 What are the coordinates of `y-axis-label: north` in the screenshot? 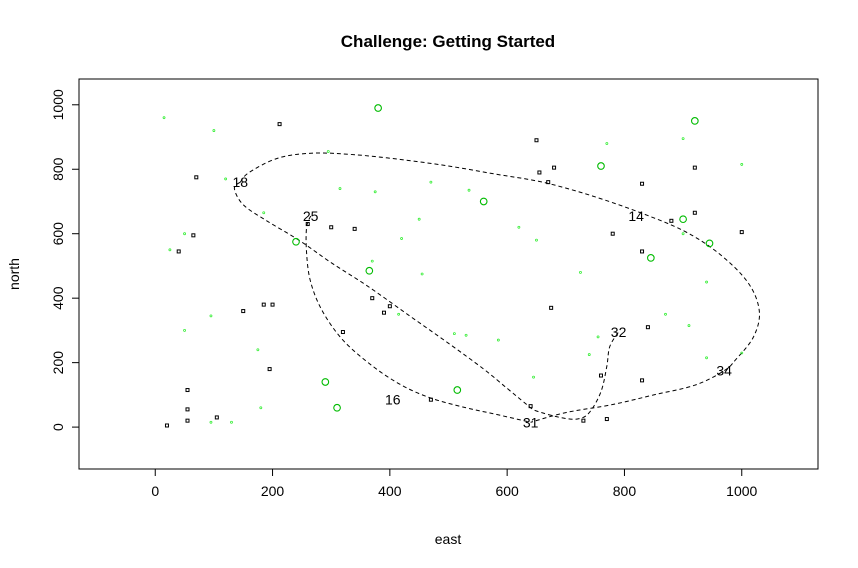 It's located at (14, 274).